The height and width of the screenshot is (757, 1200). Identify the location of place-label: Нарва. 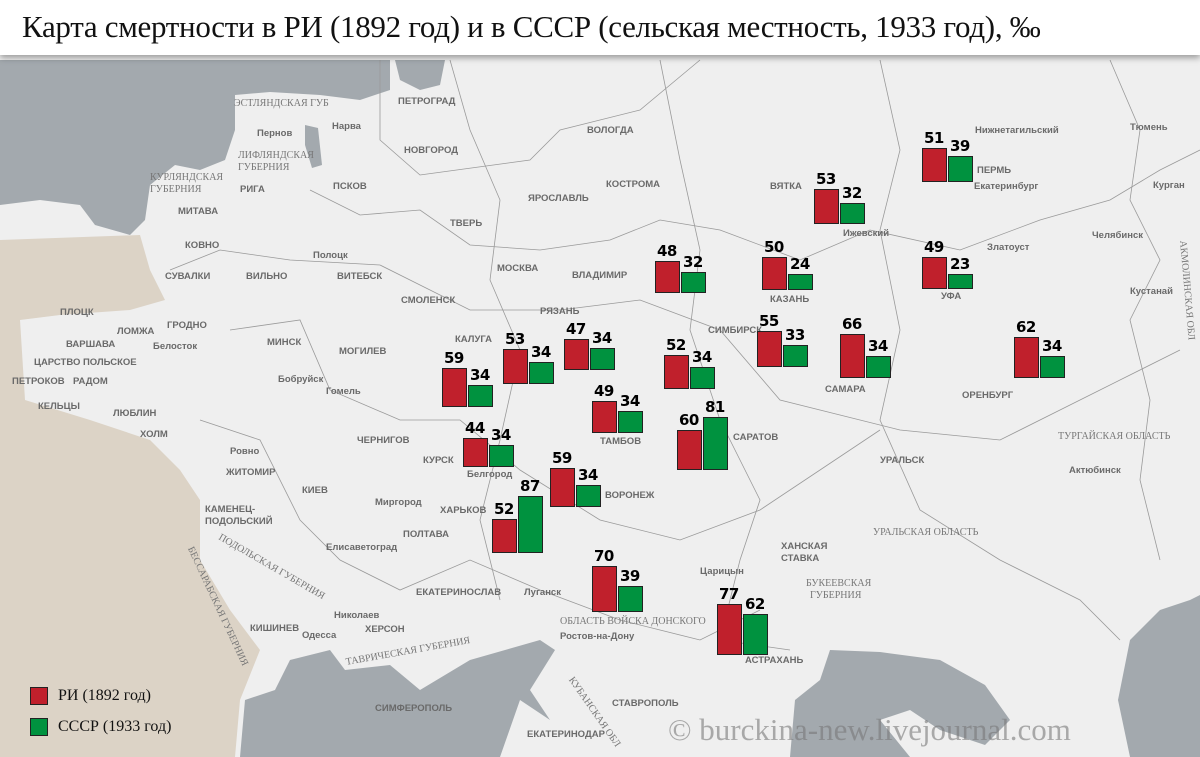
(346, 126).